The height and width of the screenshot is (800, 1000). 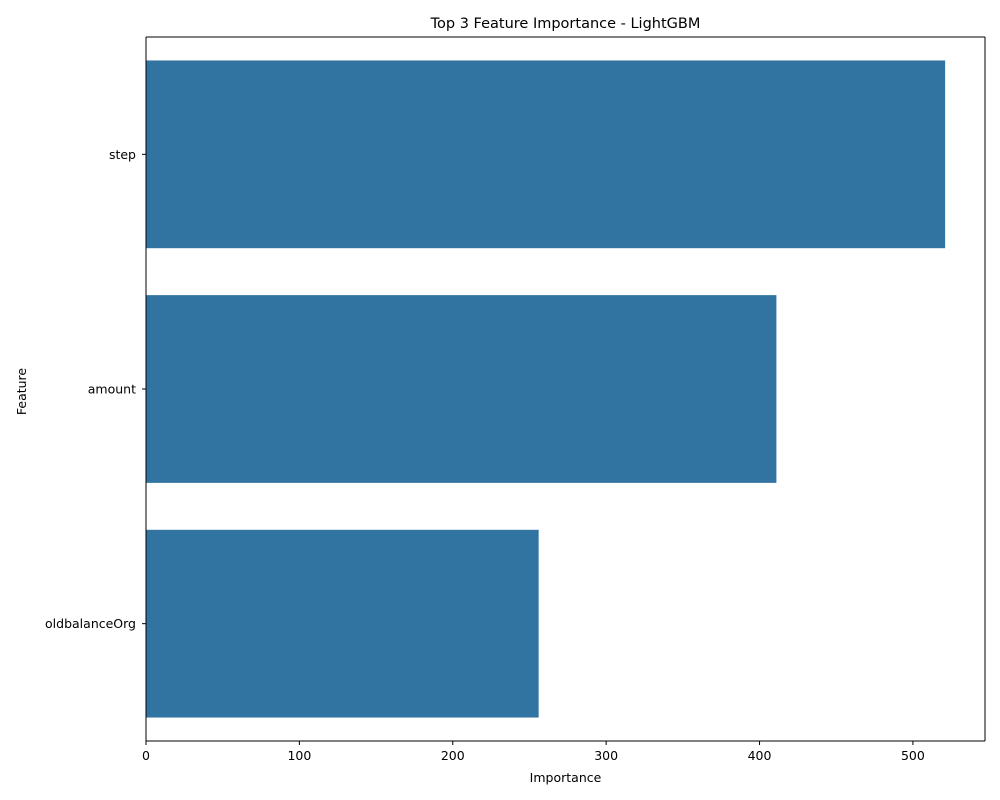 I want to click on x-tick-label: 200, so click(x=453, y=755).